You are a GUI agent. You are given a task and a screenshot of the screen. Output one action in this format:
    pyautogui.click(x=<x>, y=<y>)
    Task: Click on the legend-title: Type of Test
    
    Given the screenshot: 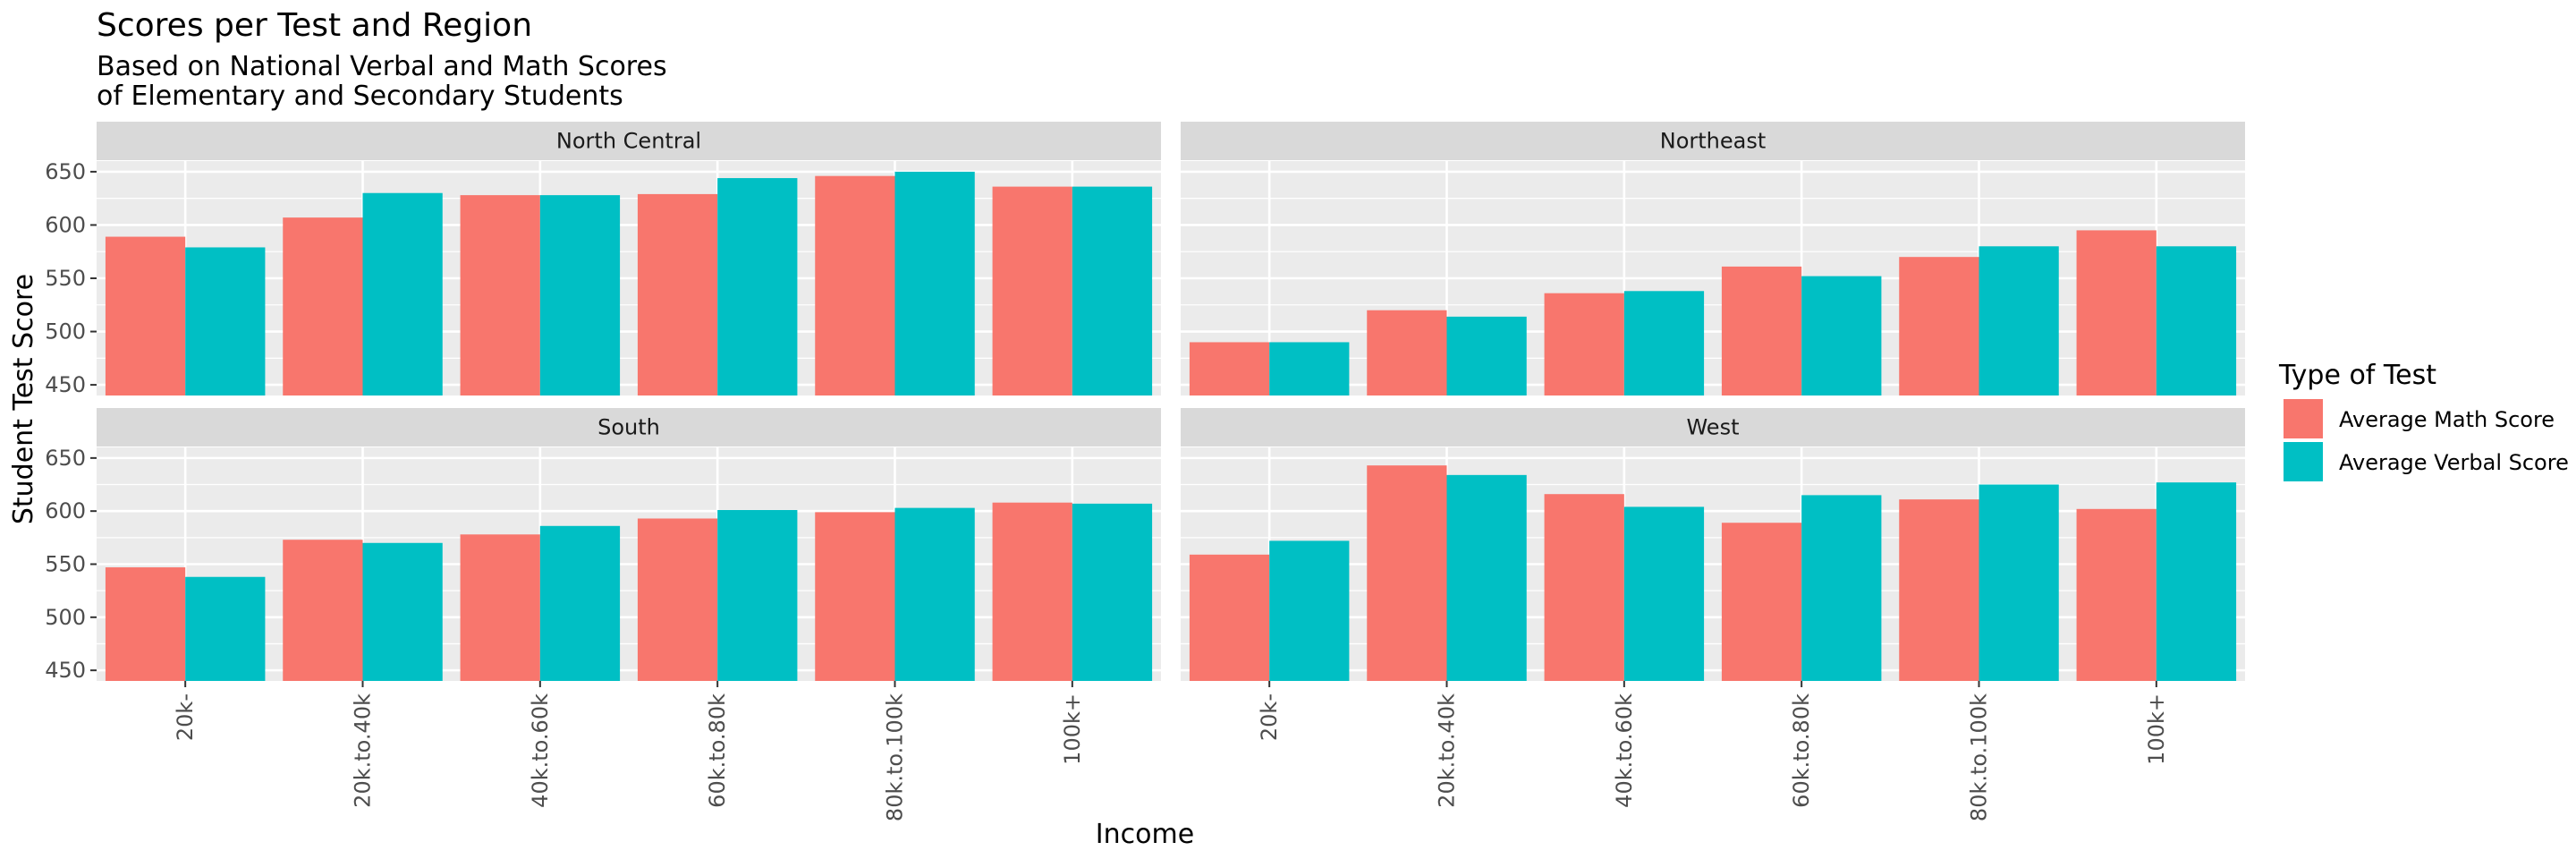 What is the action you would take?
    pyautogui.click(x=2357, y=375)
    